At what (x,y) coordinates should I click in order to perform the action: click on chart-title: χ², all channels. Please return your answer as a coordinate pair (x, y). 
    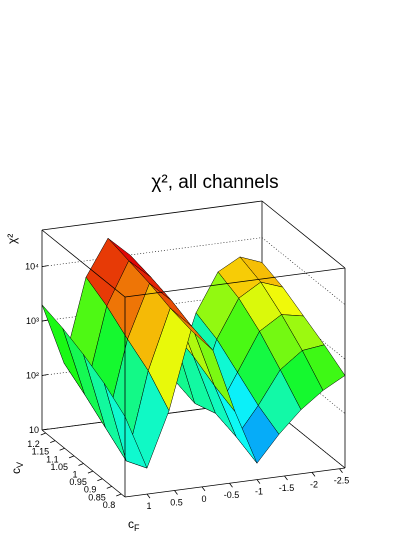
    Looking at the image, I should click on (214, 182).